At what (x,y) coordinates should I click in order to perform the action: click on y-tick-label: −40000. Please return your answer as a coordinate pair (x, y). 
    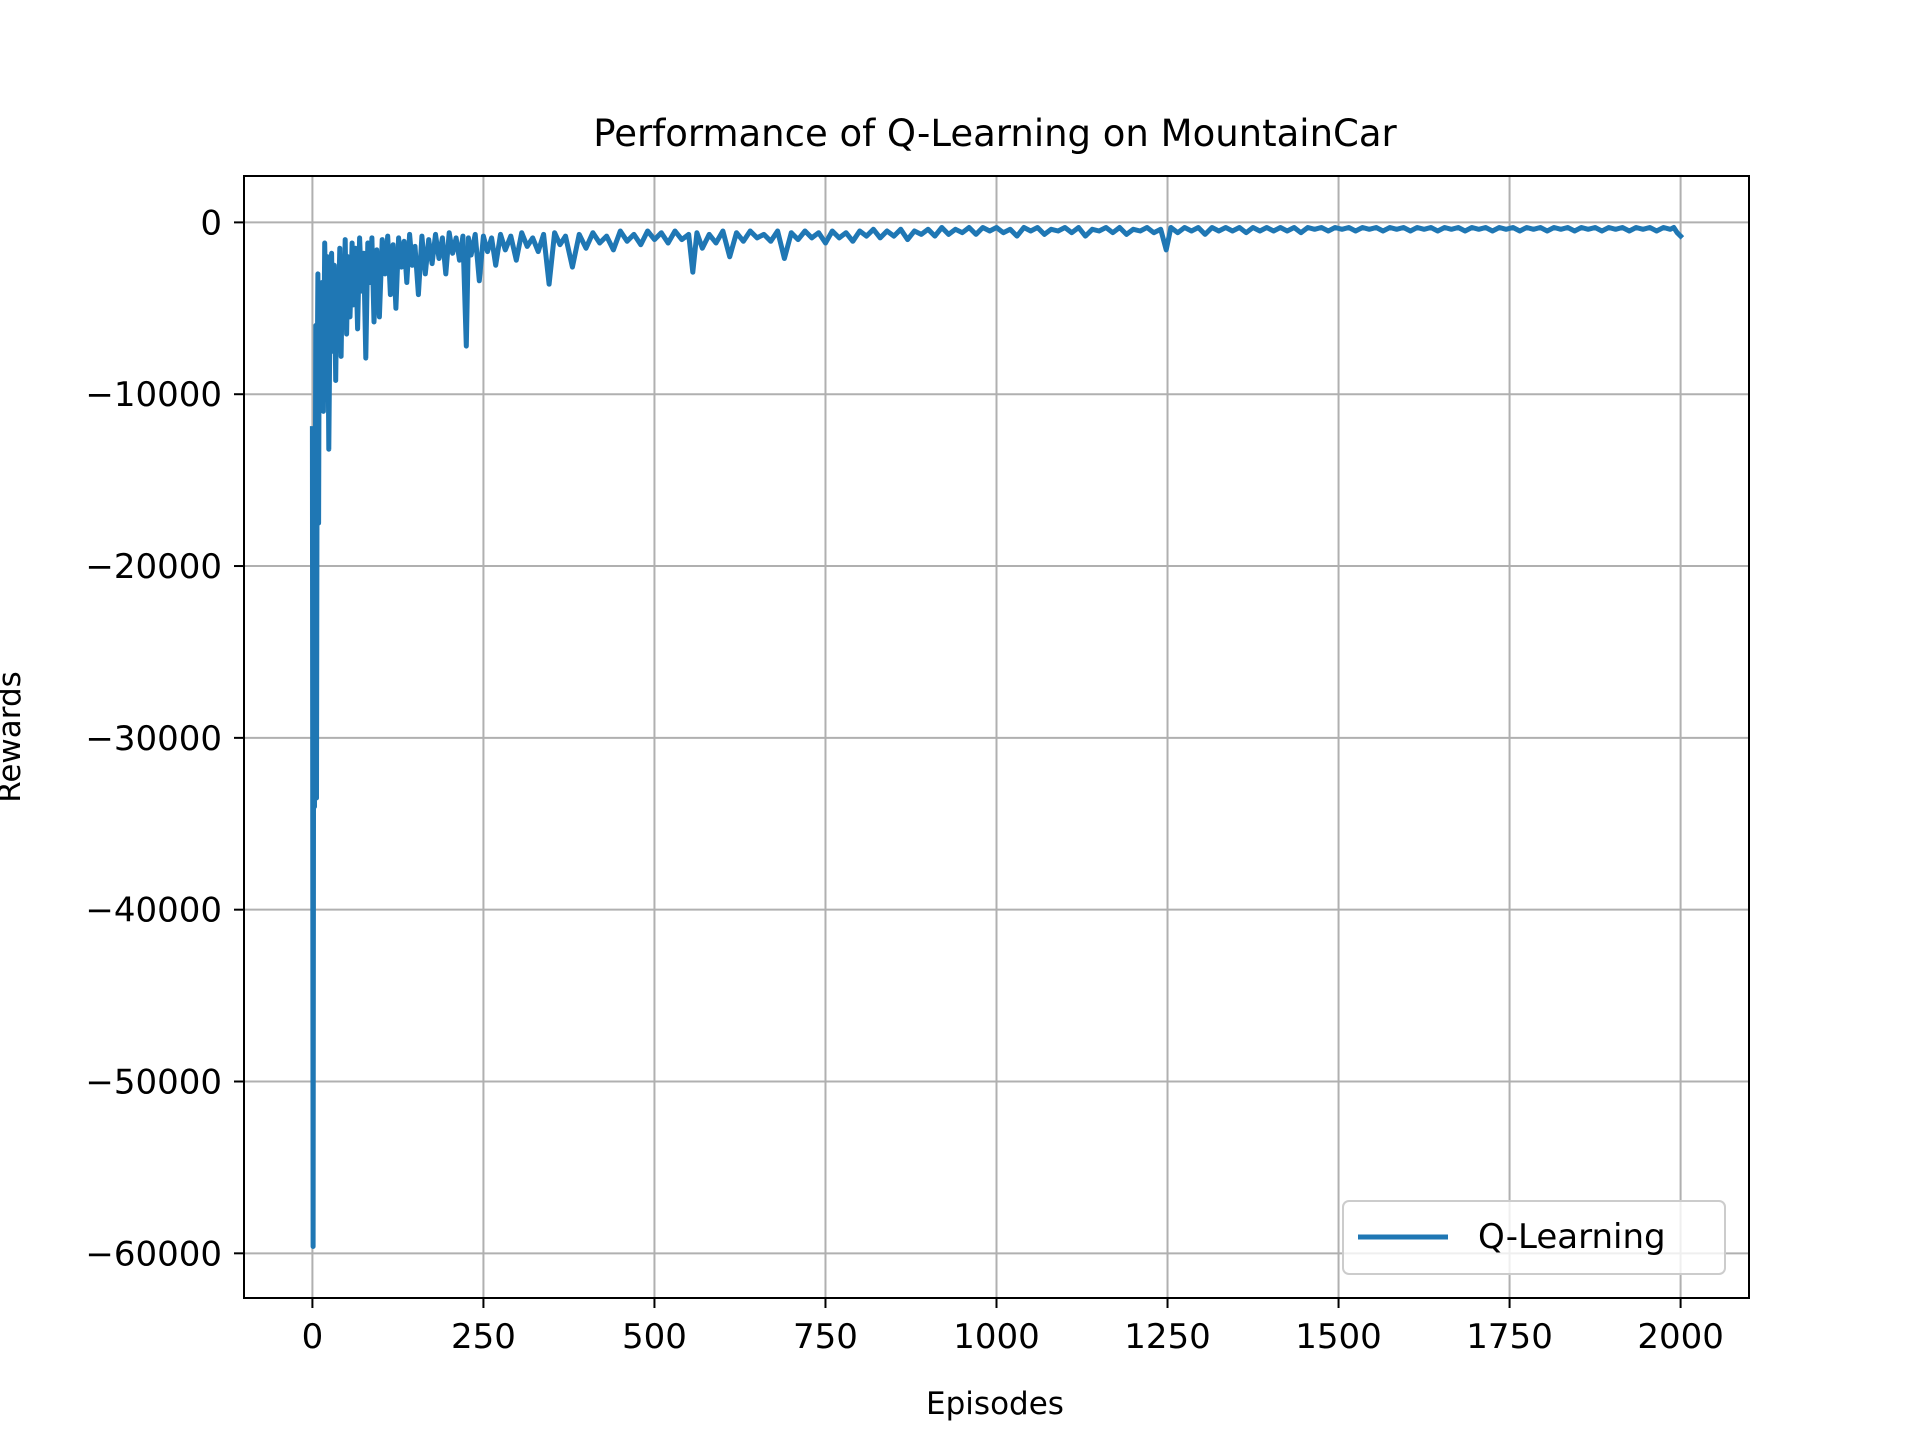
    Looking at the image, I should click on (153, 911).